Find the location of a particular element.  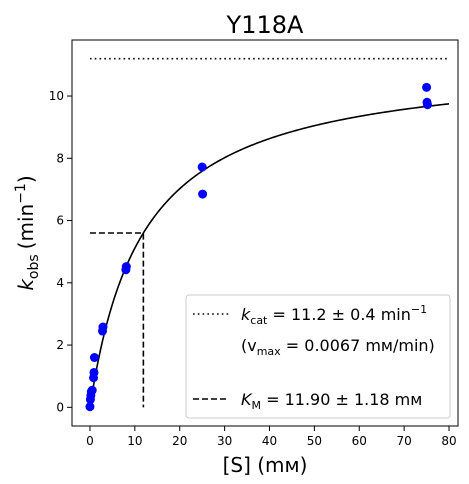

y-axis-label-unit: (min is located at coordinates (26, 227).